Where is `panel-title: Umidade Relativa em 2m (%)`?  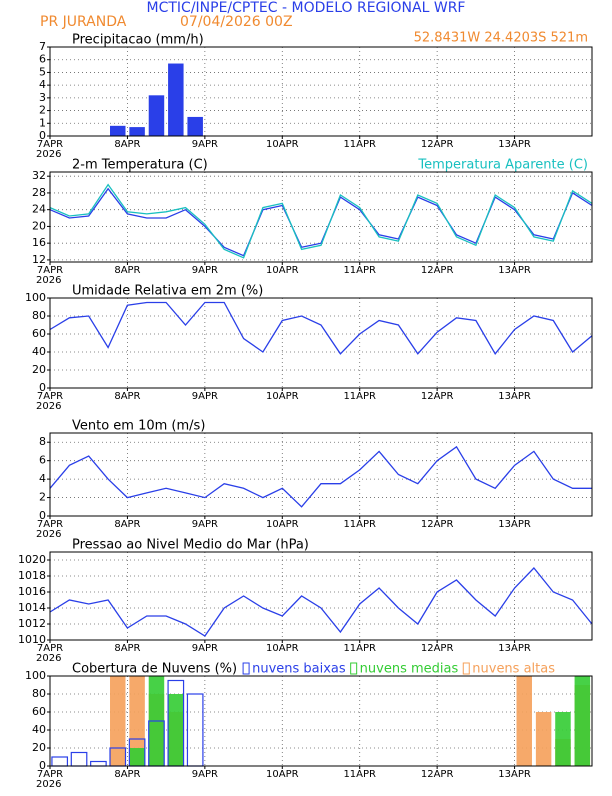 panel-title: Umidade Relativa em 2m (%) is located at coordinates (167, 291).